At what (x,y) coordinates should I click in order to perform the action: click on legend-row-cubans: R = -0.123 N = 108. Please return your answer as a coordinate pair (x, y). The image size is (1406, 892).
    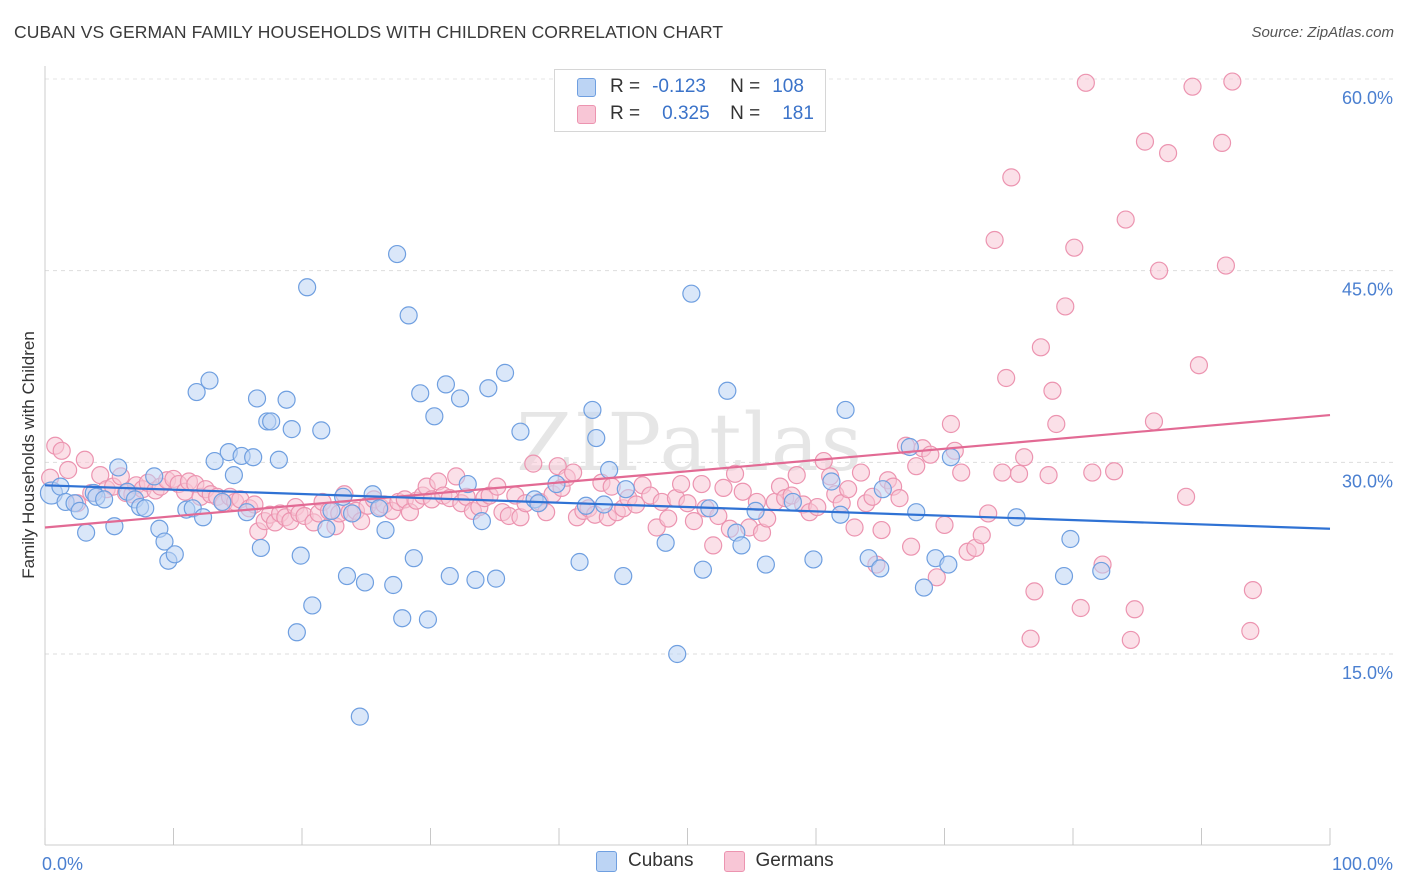
    Looking at the image, I should click on (690, 87).